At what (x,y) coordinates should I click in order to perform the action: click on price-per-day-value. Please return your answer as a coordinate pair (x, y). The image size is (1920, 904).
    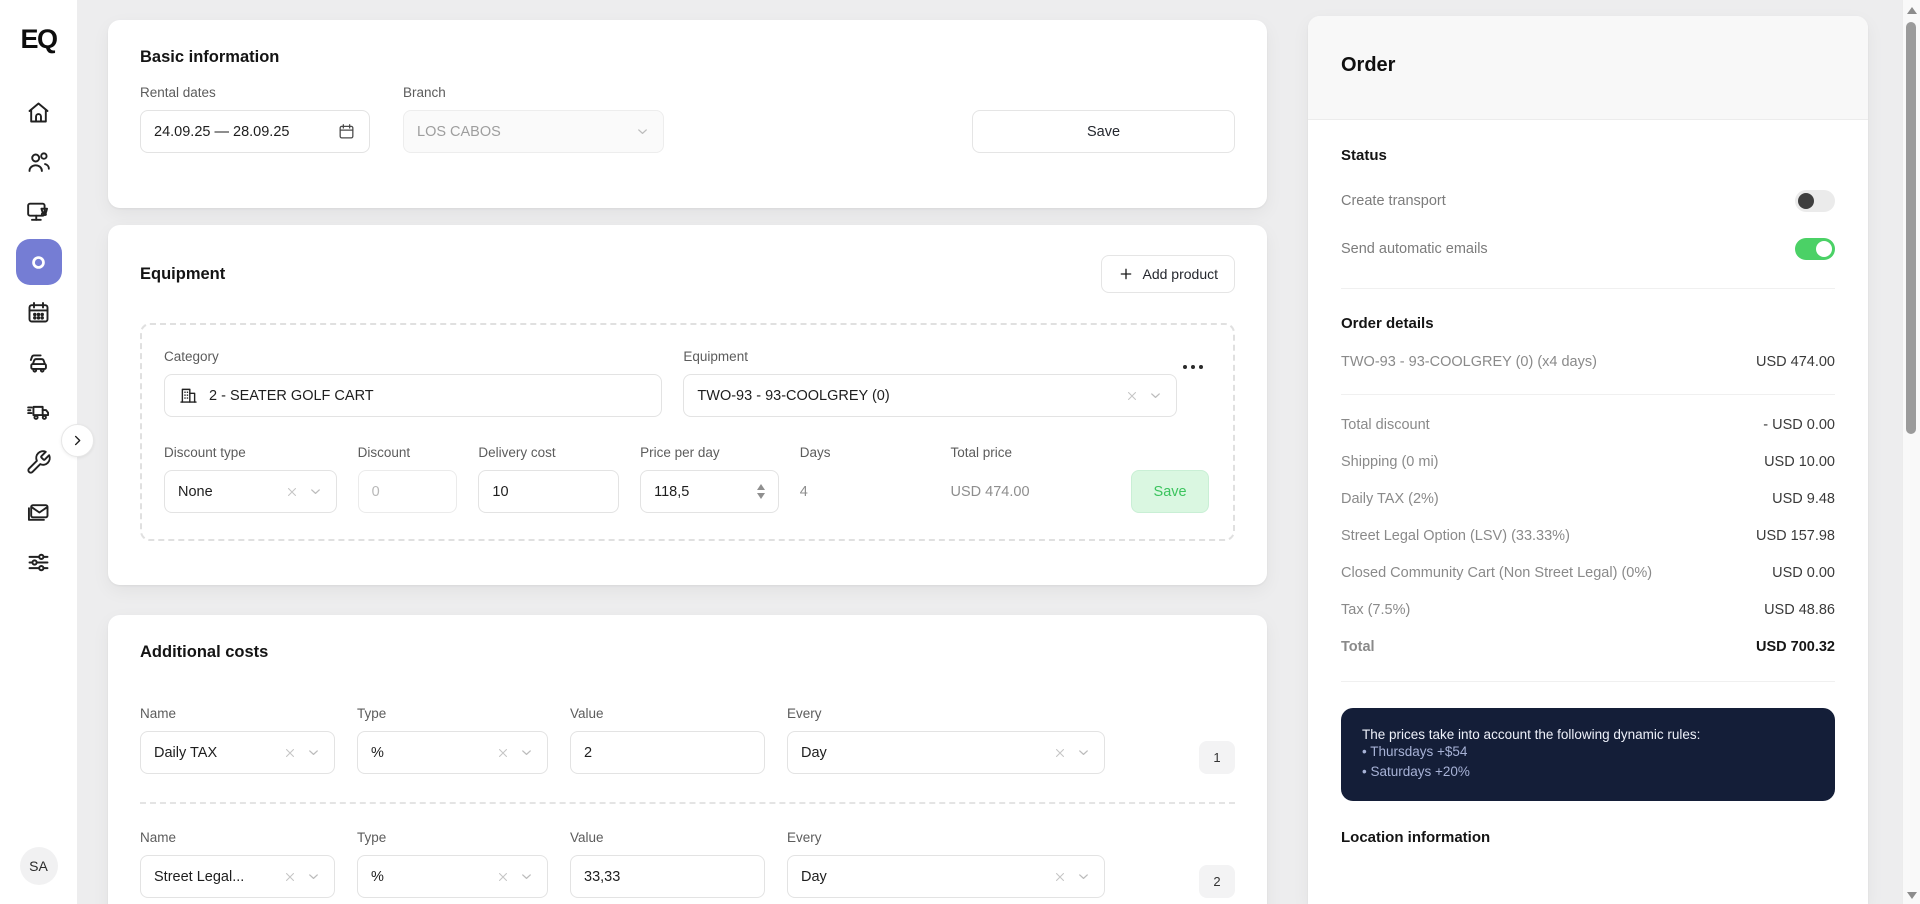
    Looking at the image, I should click on (705, 491).